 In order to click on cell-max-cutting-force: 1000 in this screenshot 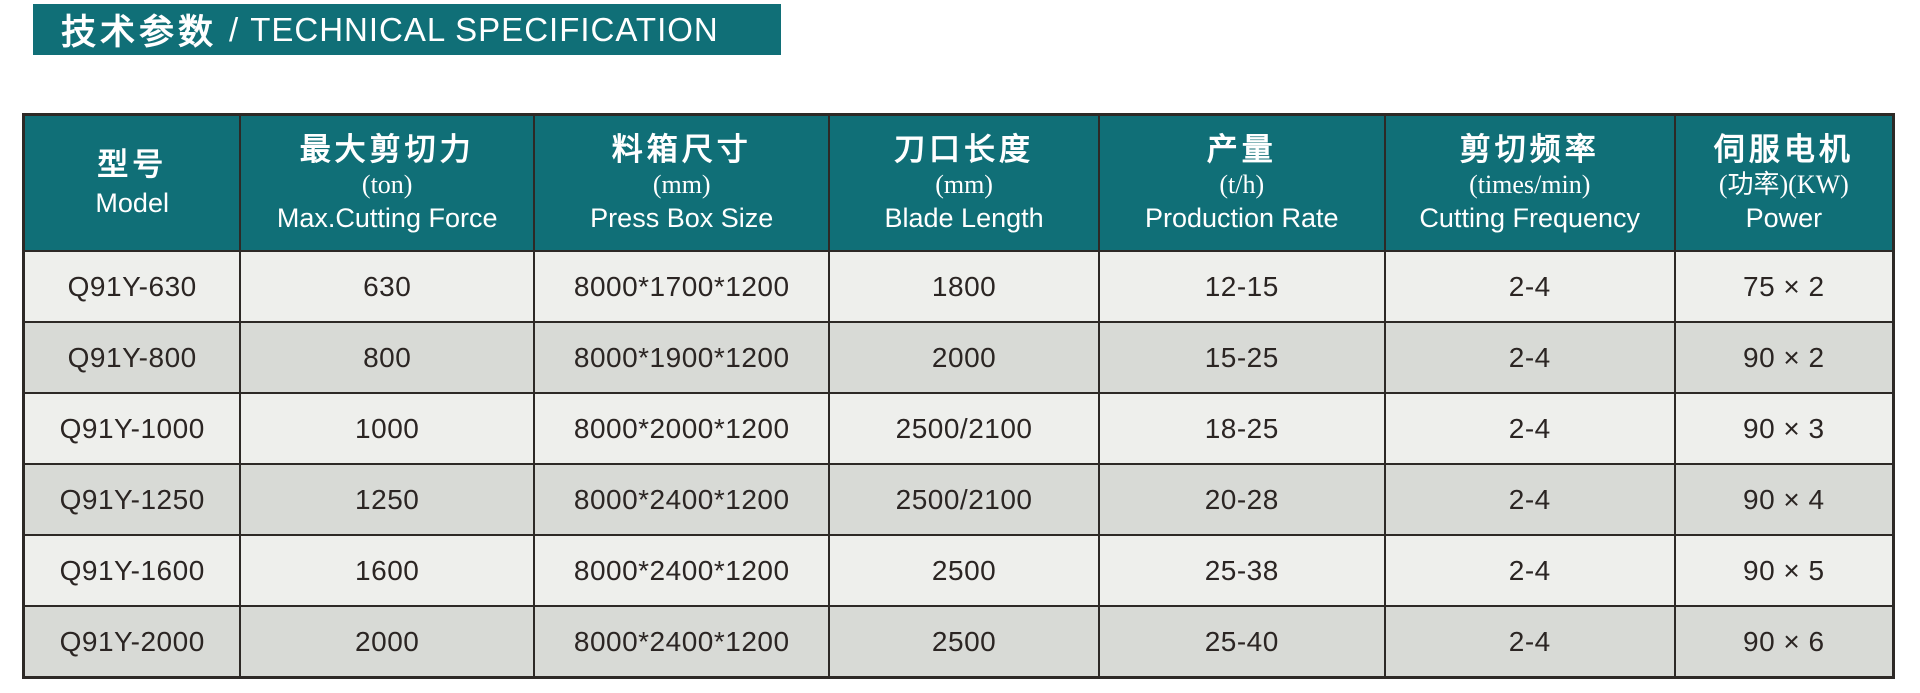, I will do `click(387, 428)`.